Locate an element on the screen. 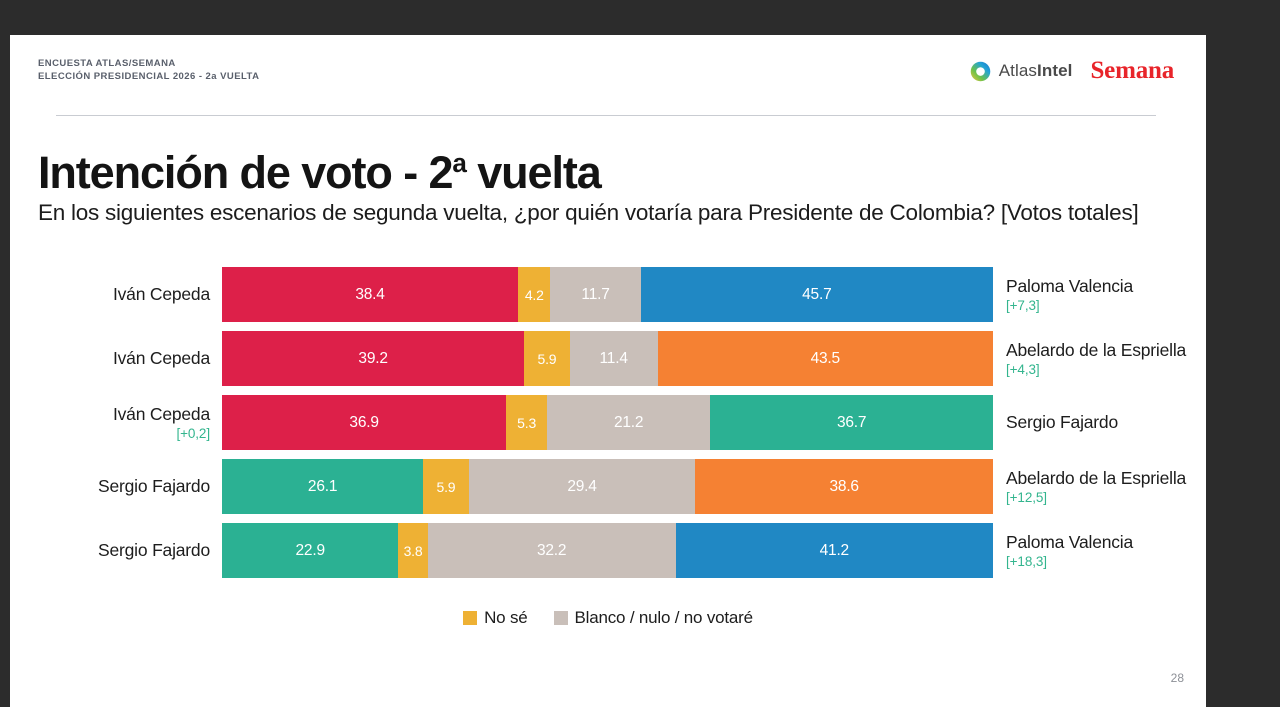 The height and width of the screenshot is (707, 1280). page-number: 28 is located at coordinates (1177, 678).